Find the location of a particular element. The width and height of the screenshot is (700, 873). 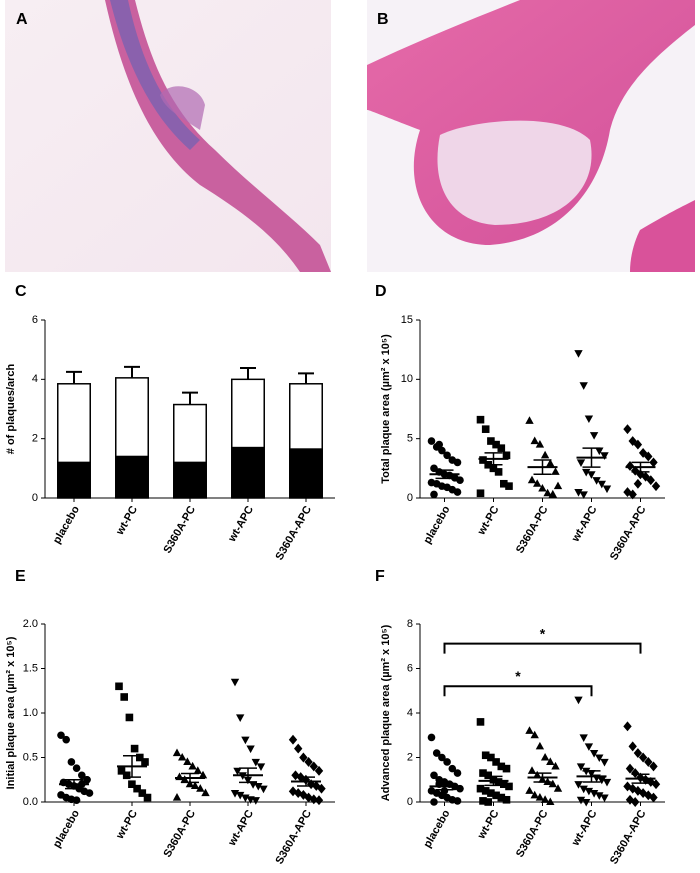

panel-label: A is located at coordinates (22, 19).